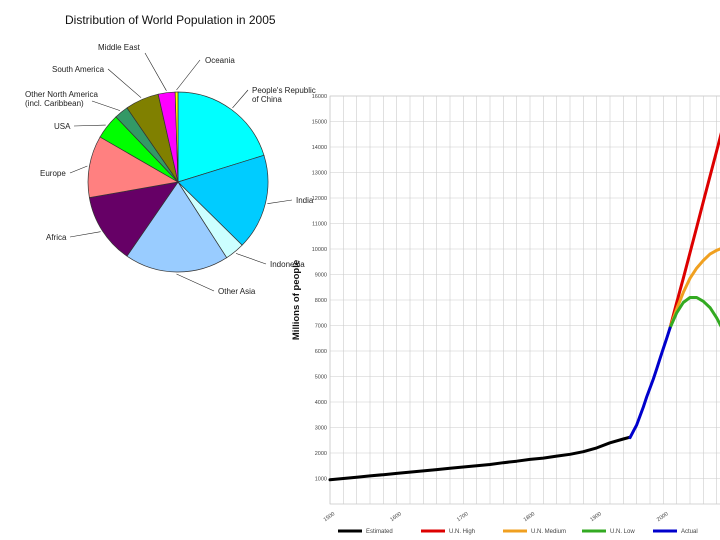 Image resolution: width=720 pixels, height=540 pixels. What do you see at coordinates (319, 123) in the screenshot?
I see `y-tick-label-15000: 15000` at bounding box center [319, 123].